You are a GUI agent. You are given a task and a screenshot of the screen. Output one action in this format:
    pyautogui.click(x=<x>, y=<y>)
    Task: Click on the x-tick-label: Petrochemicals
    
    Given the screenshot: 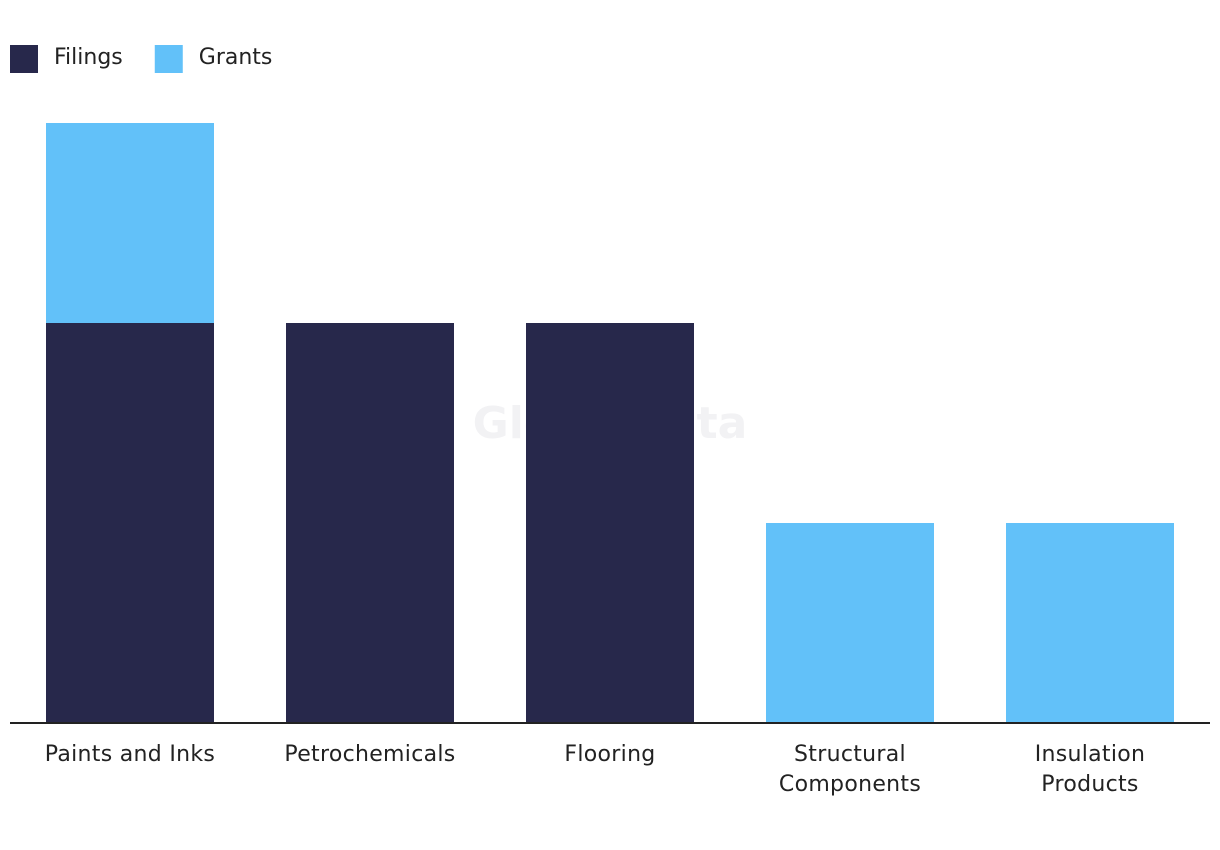 What is the action you would take?
    pyautogui.click(x=370, y=754)
    